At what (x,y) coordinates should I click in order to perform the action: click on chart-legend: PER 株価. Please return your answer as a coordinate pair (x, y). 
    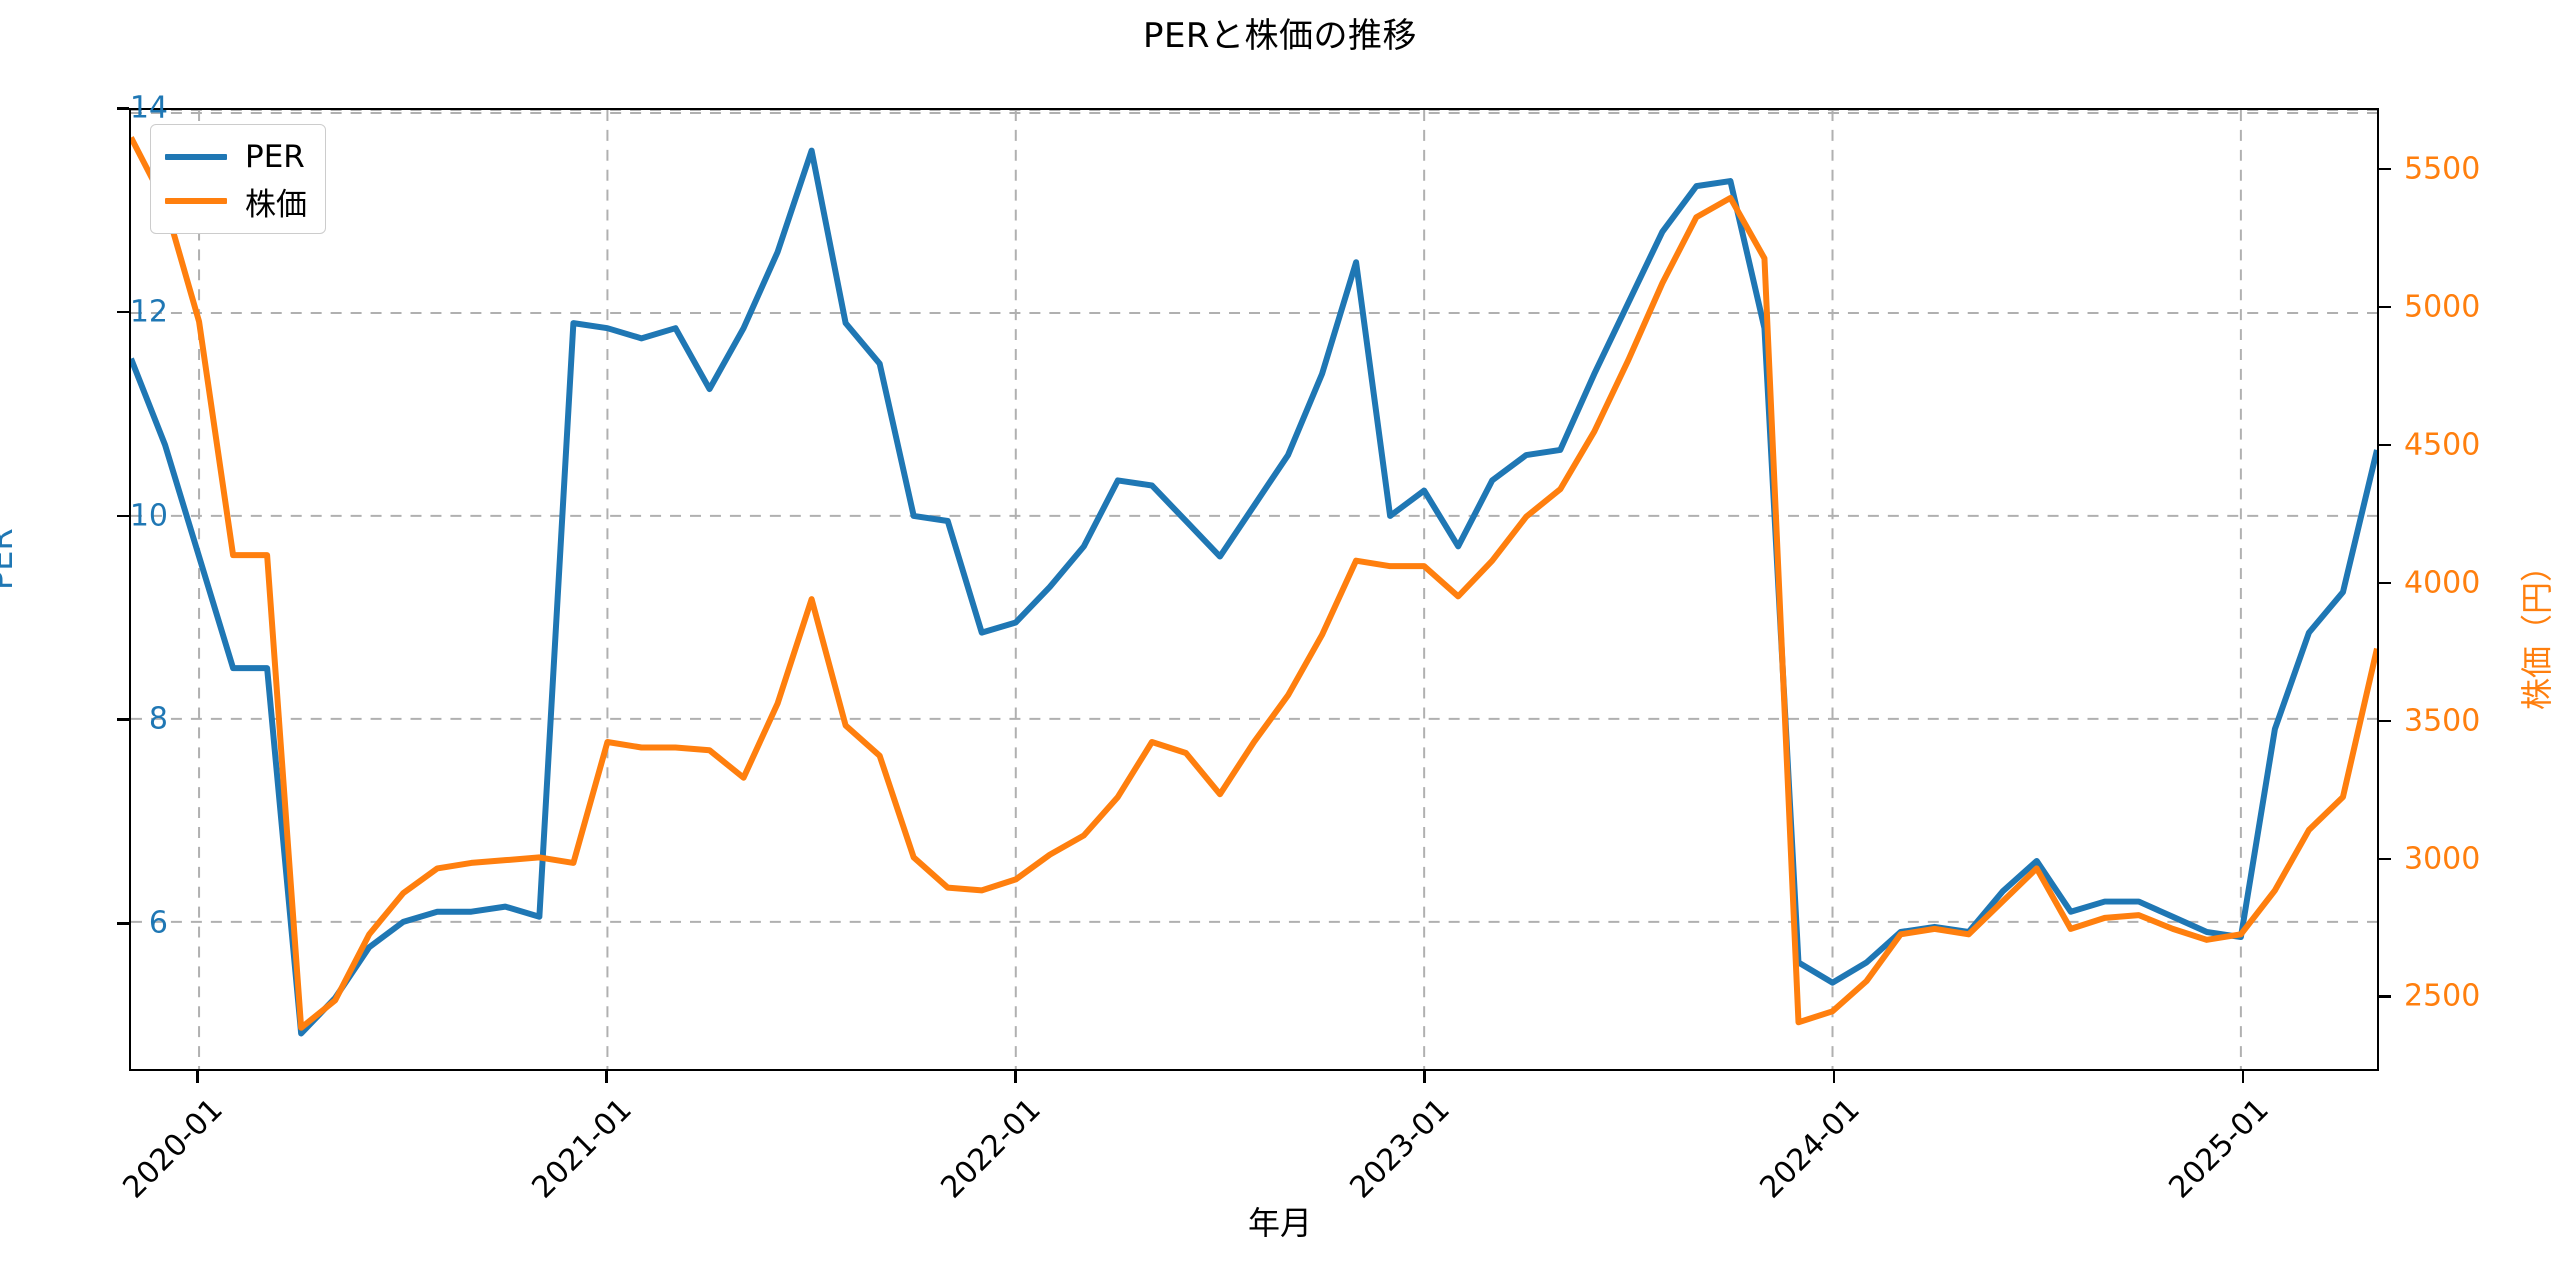
    Looking at the image, I should click on (238, 179).